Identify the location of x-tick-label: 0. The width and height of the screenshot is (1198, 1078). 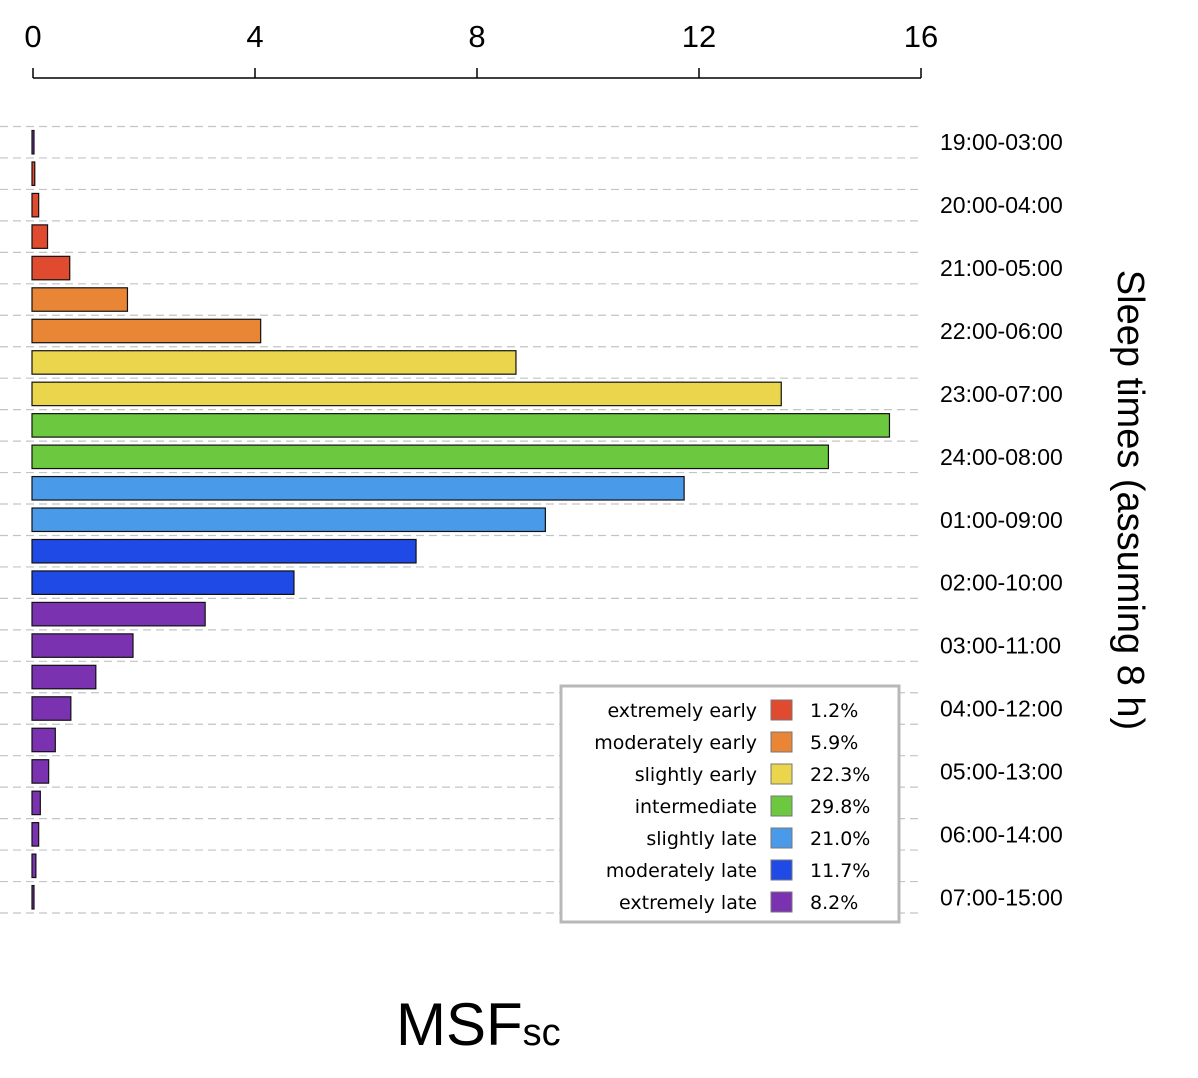
(32, 36).